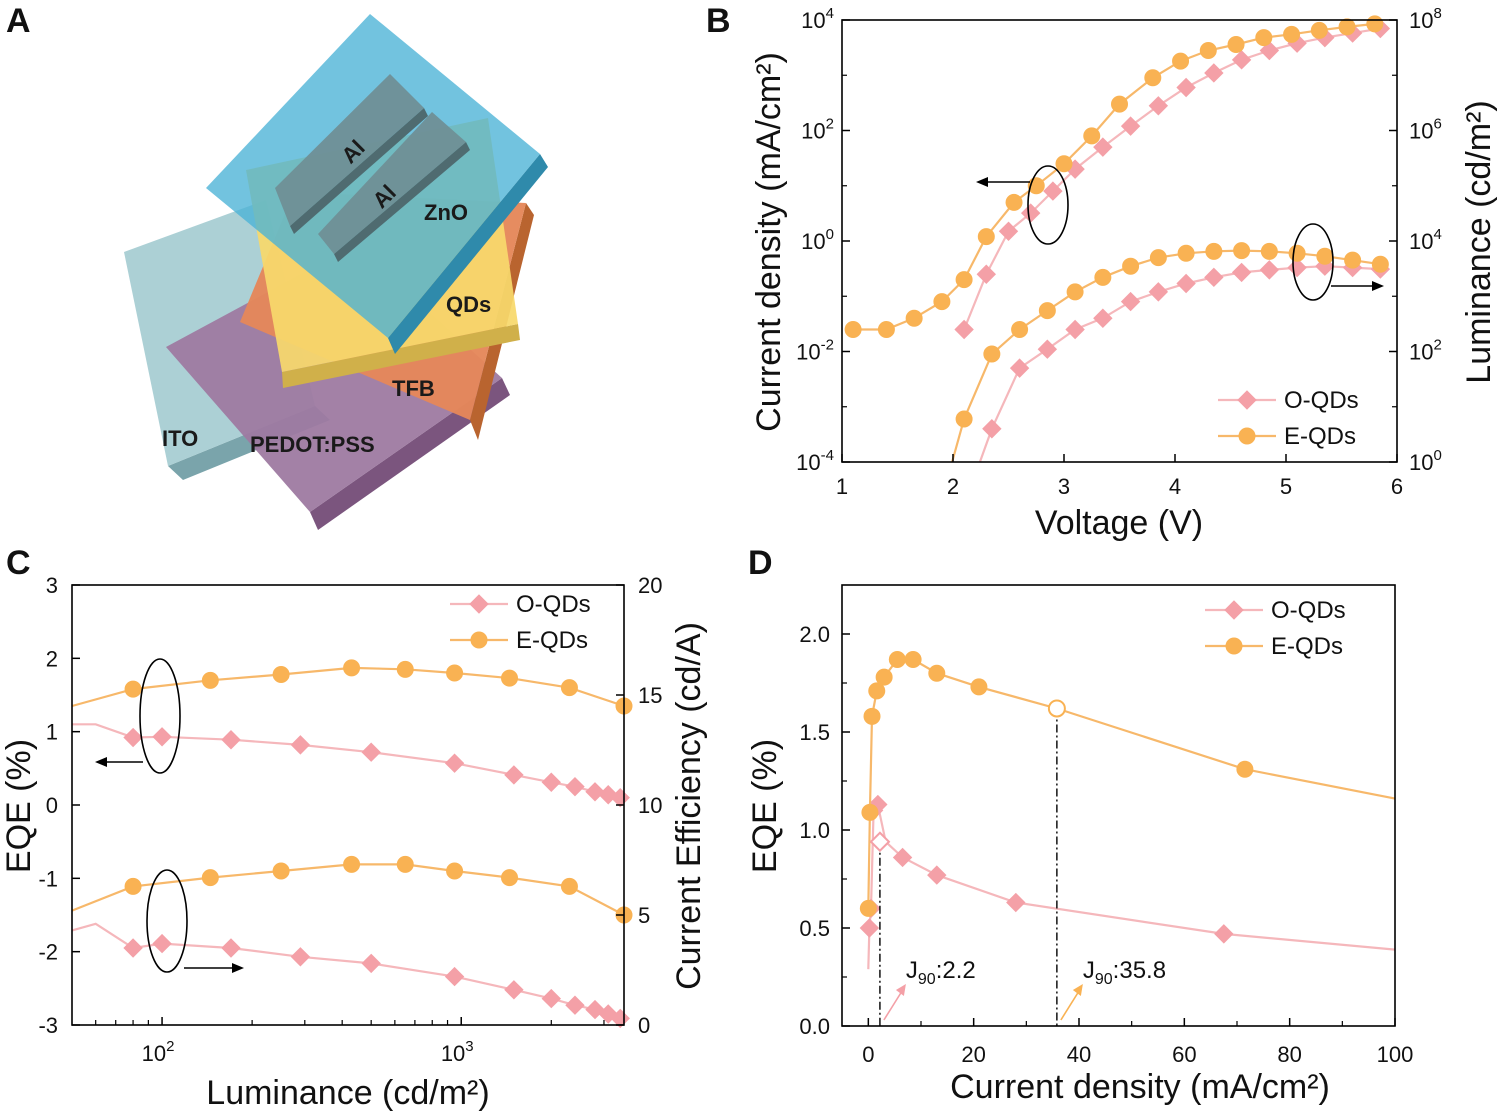 The width and height of the screenshot is (1500, 1116). I want to click on panel-b-x-tick-label: 2, so click(953, 486).